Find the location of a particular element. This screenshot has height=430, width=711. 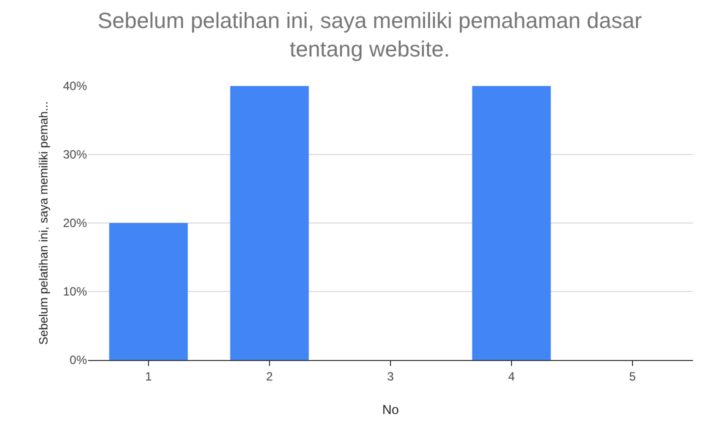

chart-title: Sebelum pelatihan ini, saya memiliki pemahaman dasar tentang website. is located at coordinates (370, 35).